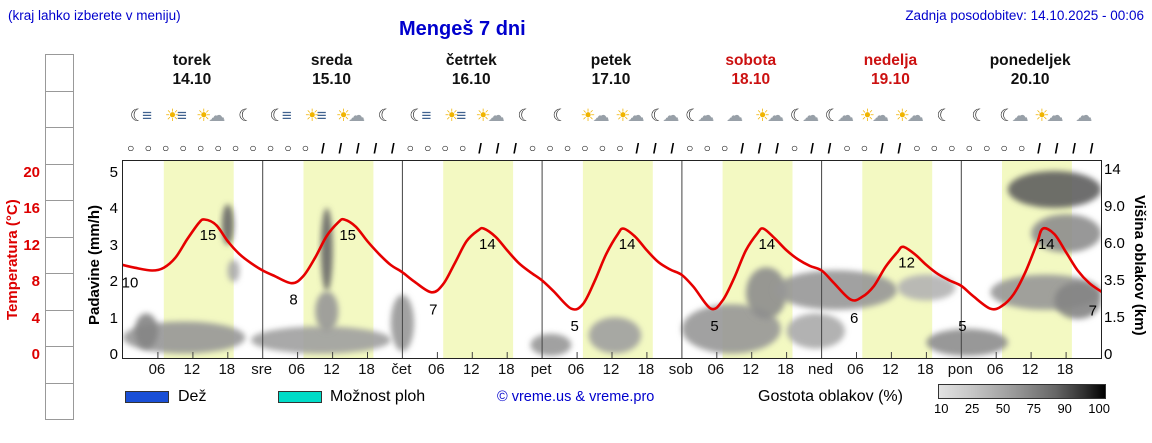  Describe the element at coordinates (113, 318) in the screenshot. I see `precipitation-tick: 1` at that location.